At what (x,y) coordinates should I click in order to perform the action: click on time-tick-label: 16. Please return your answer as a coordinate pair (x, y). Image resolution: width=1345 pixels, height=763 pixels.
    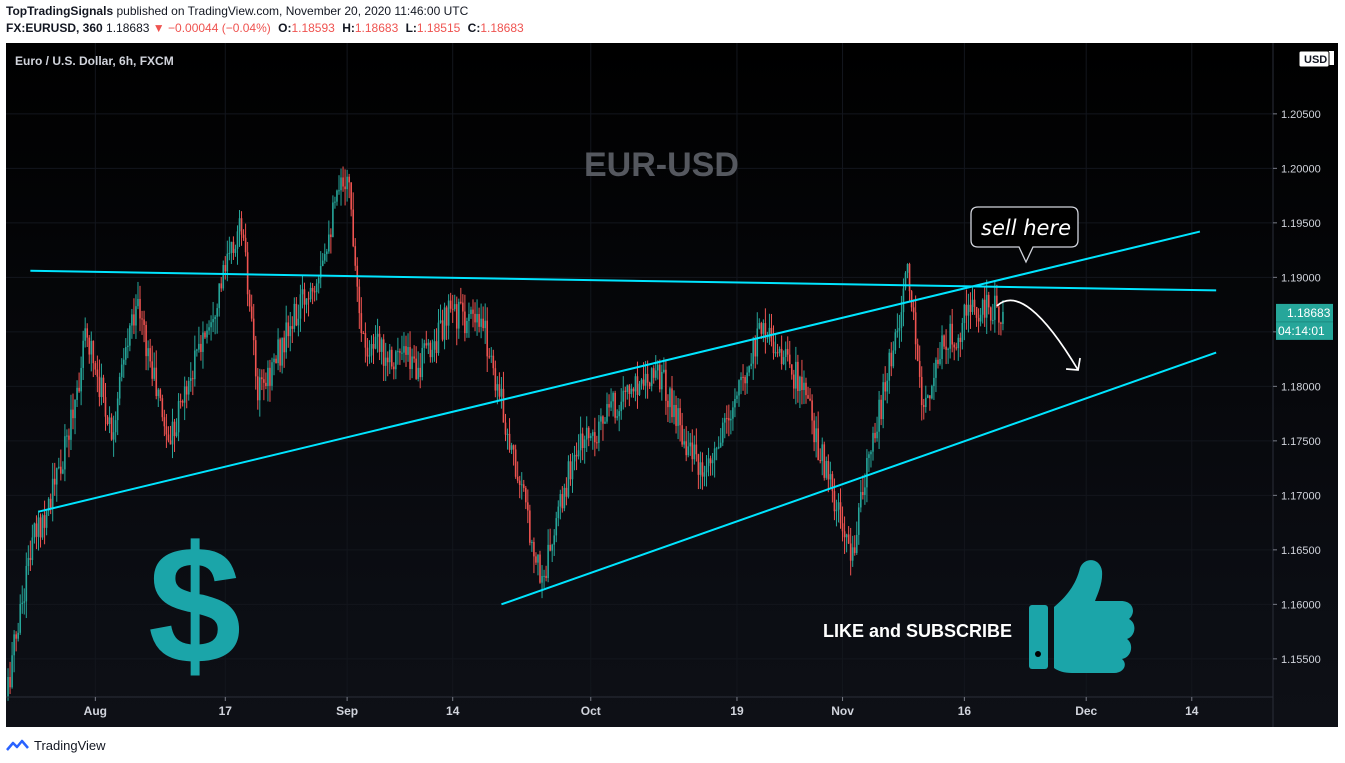
    Looking at the image, I should click on (965, 711).